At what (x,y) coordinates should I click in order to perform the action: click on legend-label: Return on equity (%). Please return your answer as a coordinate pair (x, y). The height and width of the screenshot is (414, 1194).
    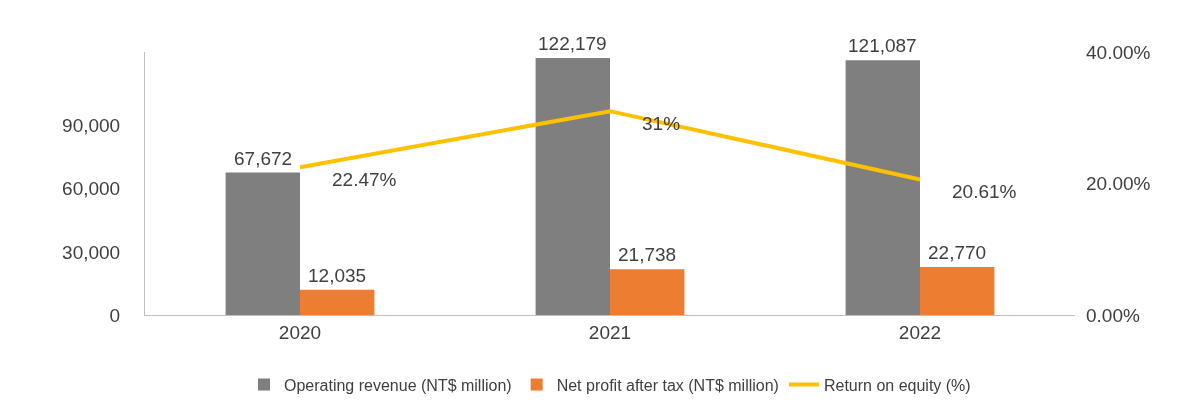
    Looking at the image, I should click on (897, 385).